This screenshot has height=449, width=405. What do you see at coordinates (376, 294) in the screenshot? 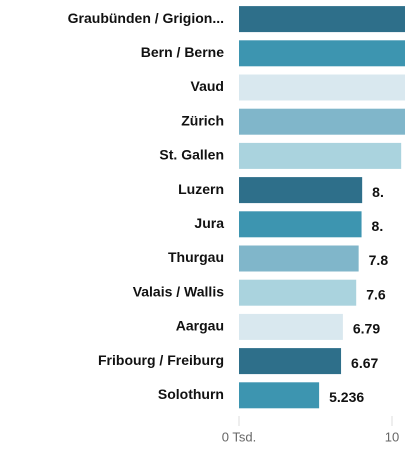
I see `value-label: 7.6` at bounding box center [376, 294].